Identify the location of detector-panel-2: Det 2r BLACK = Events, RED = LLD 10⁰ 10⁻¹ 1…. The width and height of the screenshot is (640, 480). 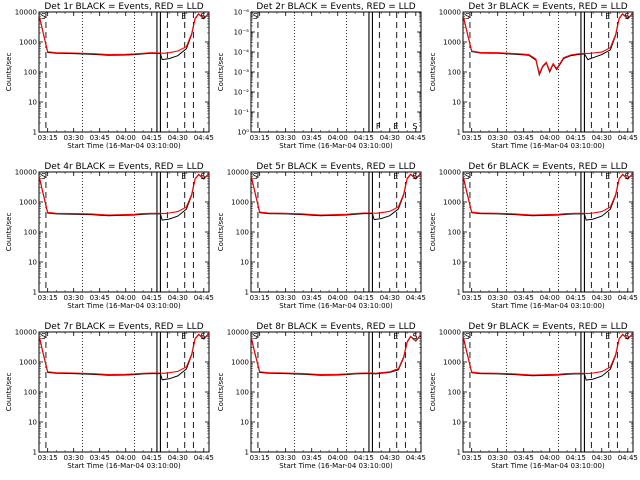
(321, 76).